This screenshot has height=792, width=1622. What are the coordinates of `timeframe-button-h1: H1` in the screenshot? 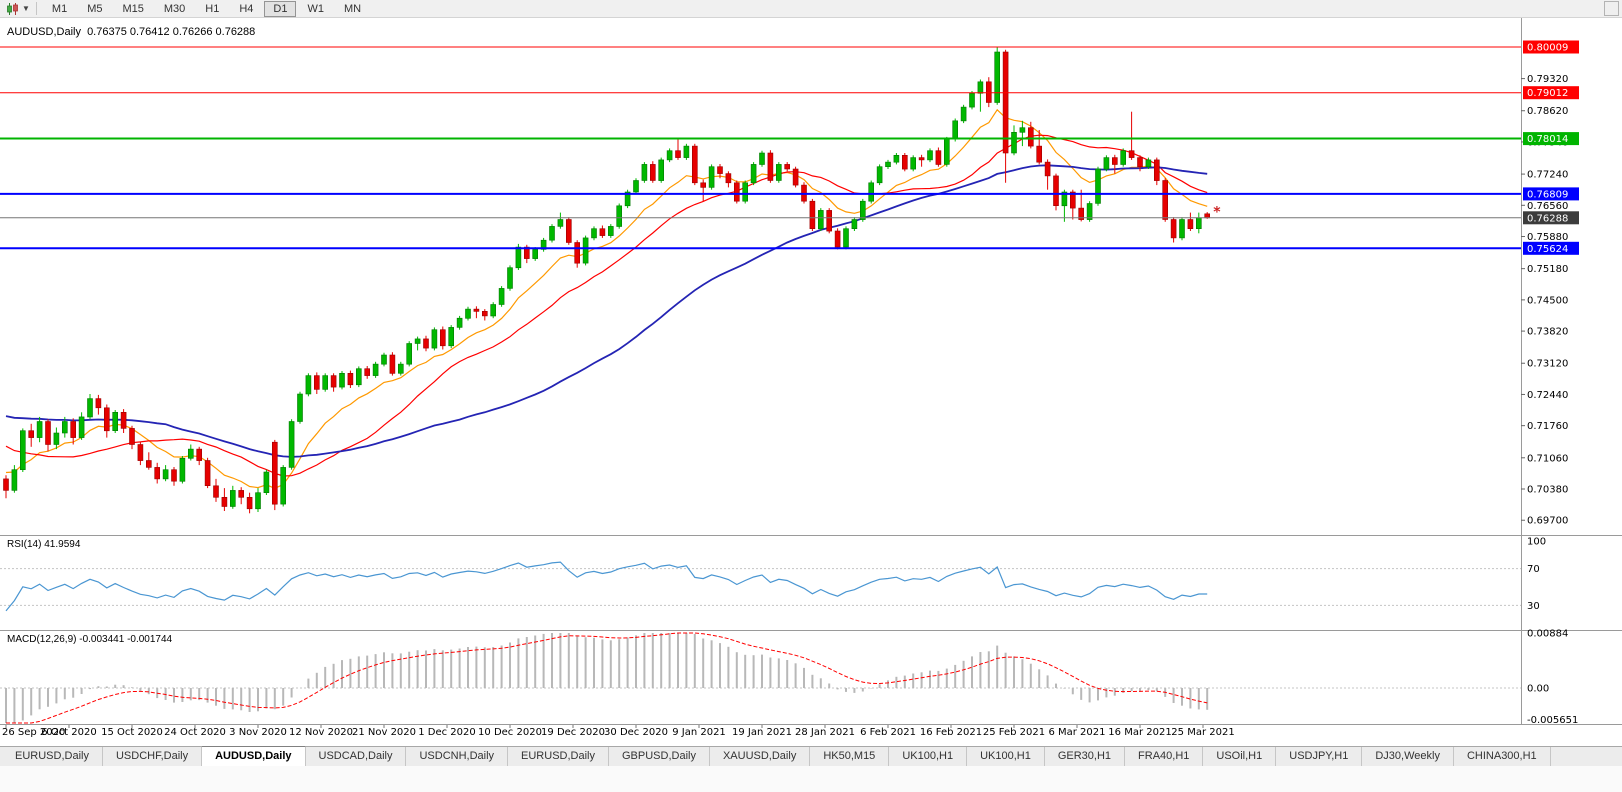 It's located at (212, 8).